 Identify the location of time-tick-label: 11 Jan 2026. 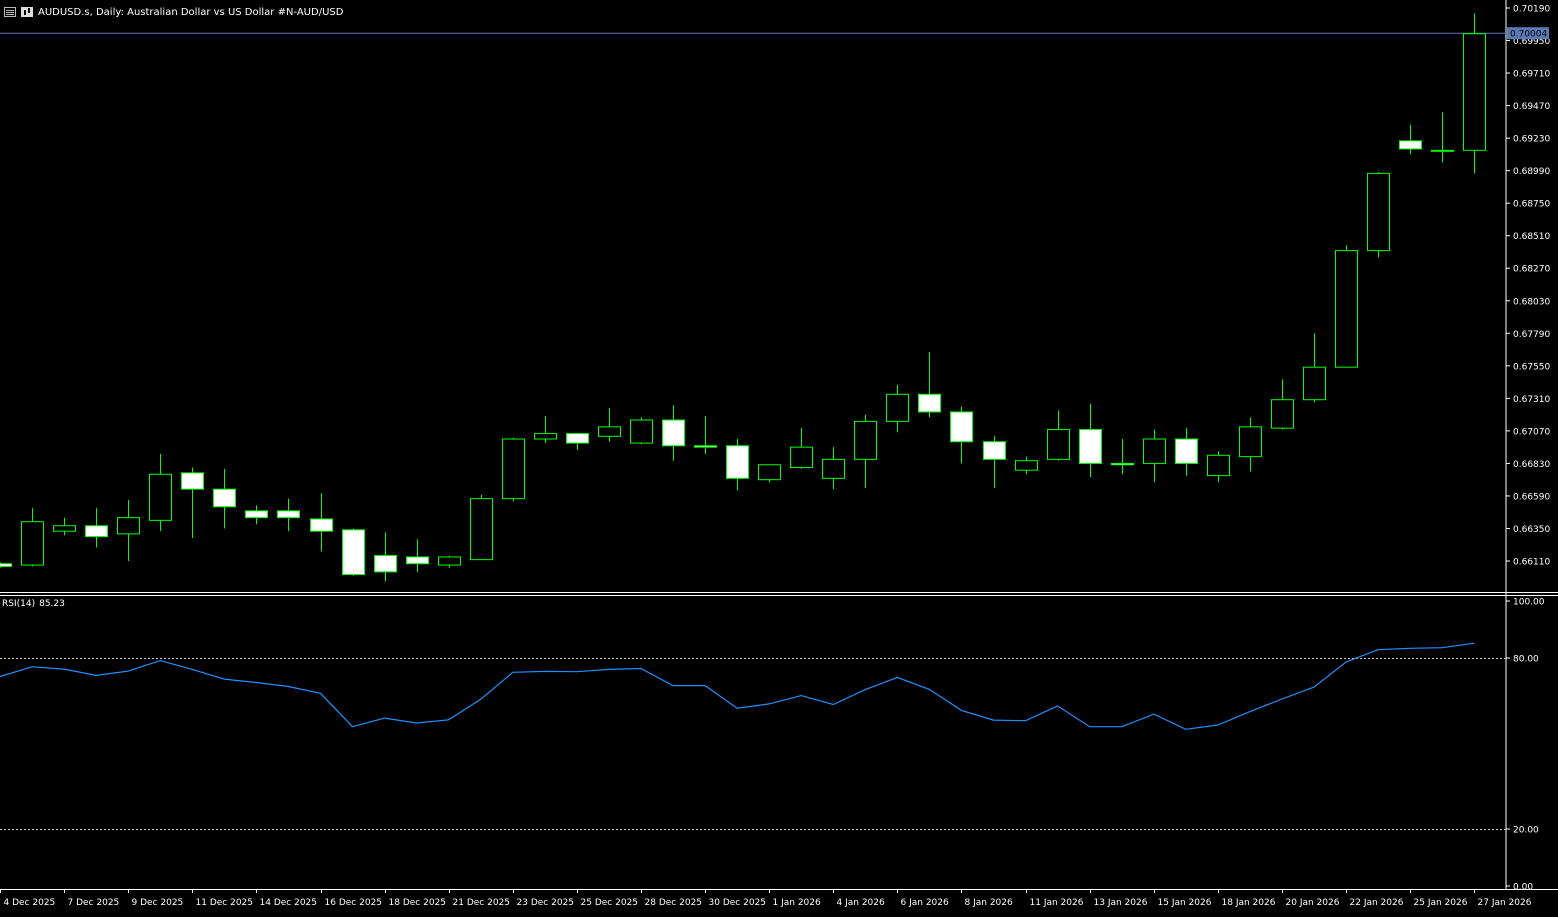
(1057, 903).